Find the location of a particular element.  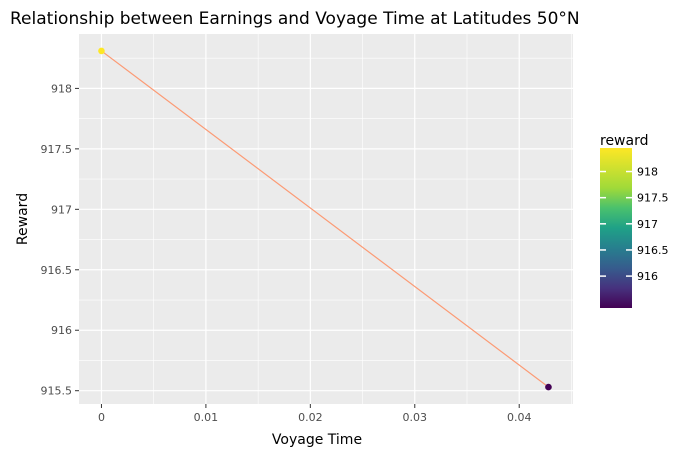

y-axis: 915.5 916 916.5 917 917.5 918 is located at coordinates (60, 240).